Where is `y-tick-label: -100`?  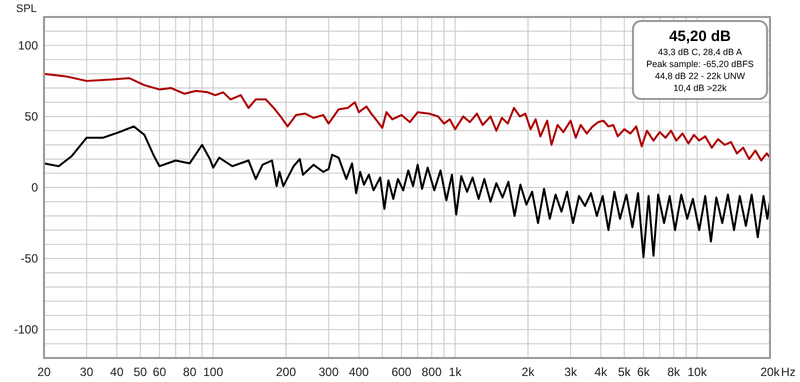 y-tick-label: -100 is located at coordinates (26, 329).